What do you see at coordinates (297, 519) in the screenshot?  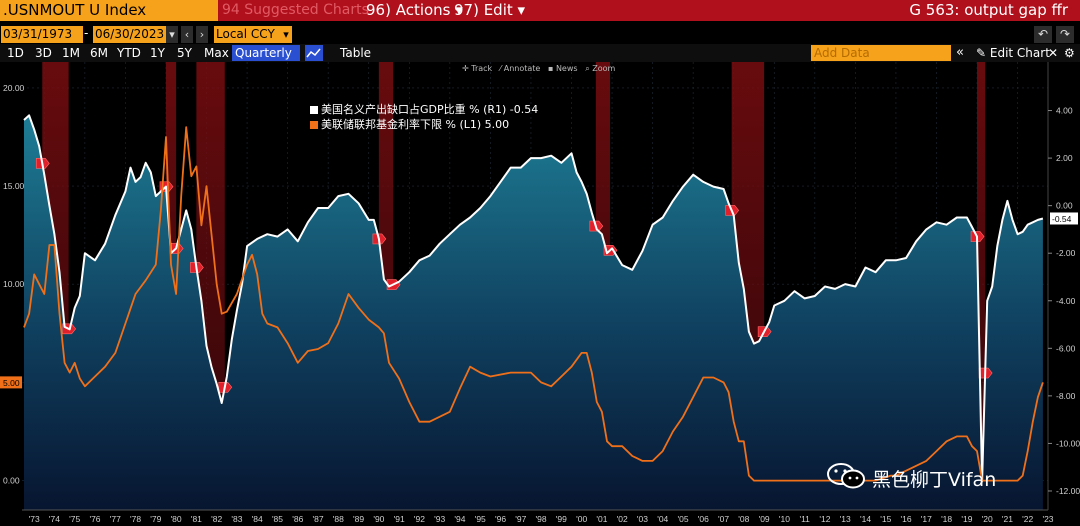 I see `x-tick-label: '86` at bounding box center [297, 519].